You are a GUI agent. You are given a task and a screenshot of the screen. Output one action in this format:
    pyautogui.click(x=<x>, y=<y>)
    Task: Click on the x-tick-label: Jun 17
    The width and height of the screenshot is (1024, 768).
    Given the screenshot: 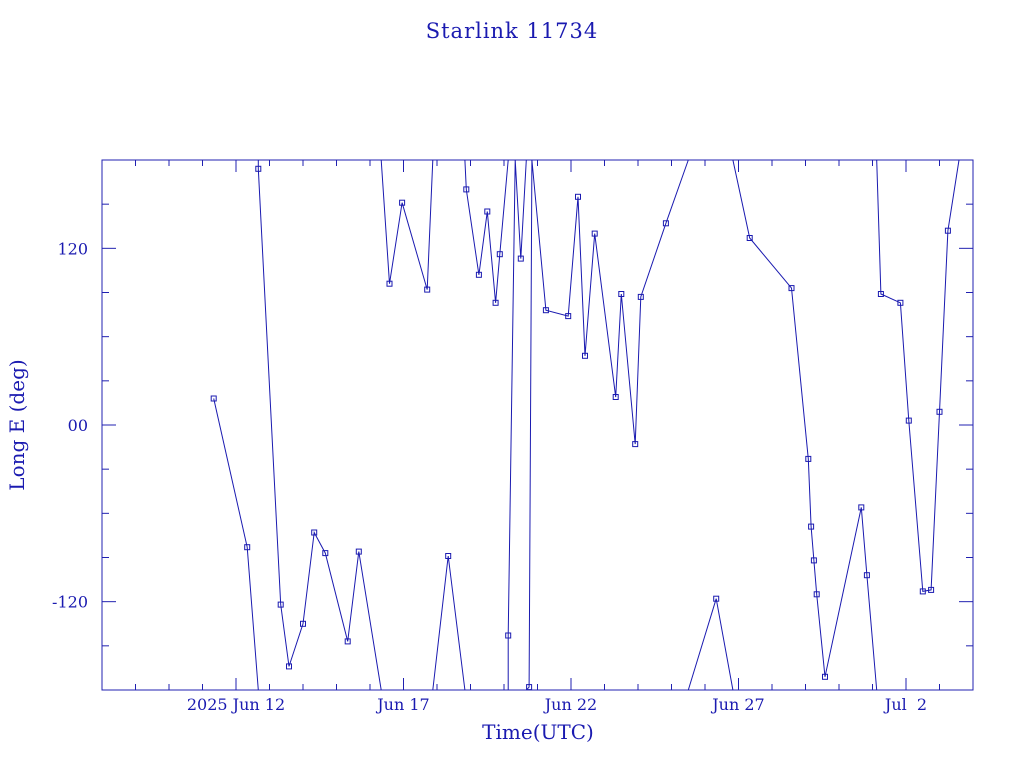 What is the action you would take?
    pyautogui.click(x=402, y=704)
    